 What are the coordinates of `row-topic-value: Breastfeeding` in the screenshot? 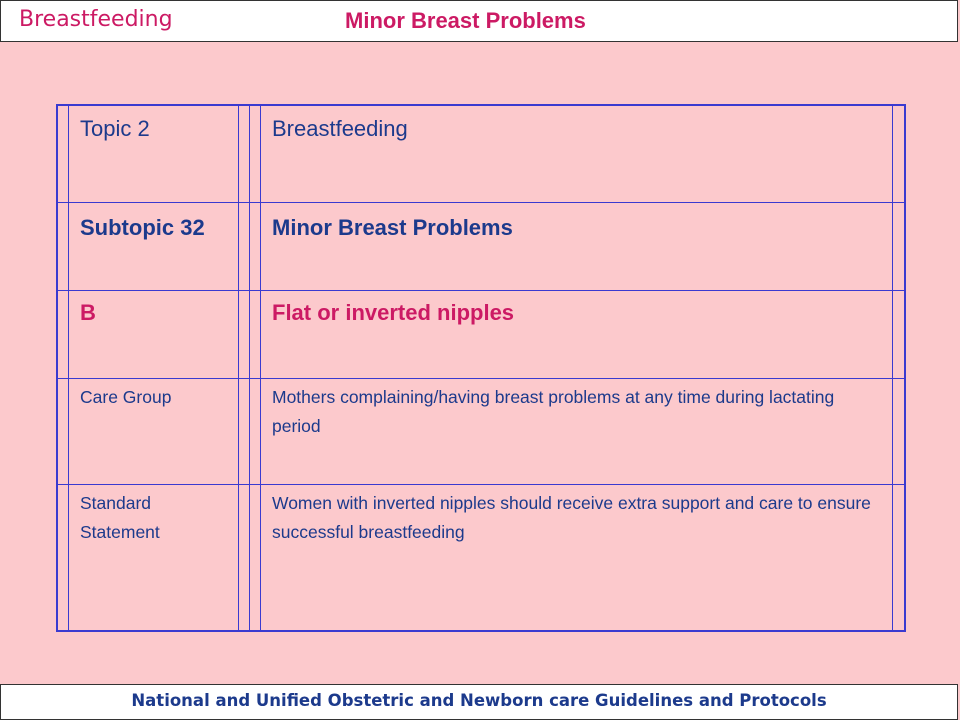 It's located at (340, 128).